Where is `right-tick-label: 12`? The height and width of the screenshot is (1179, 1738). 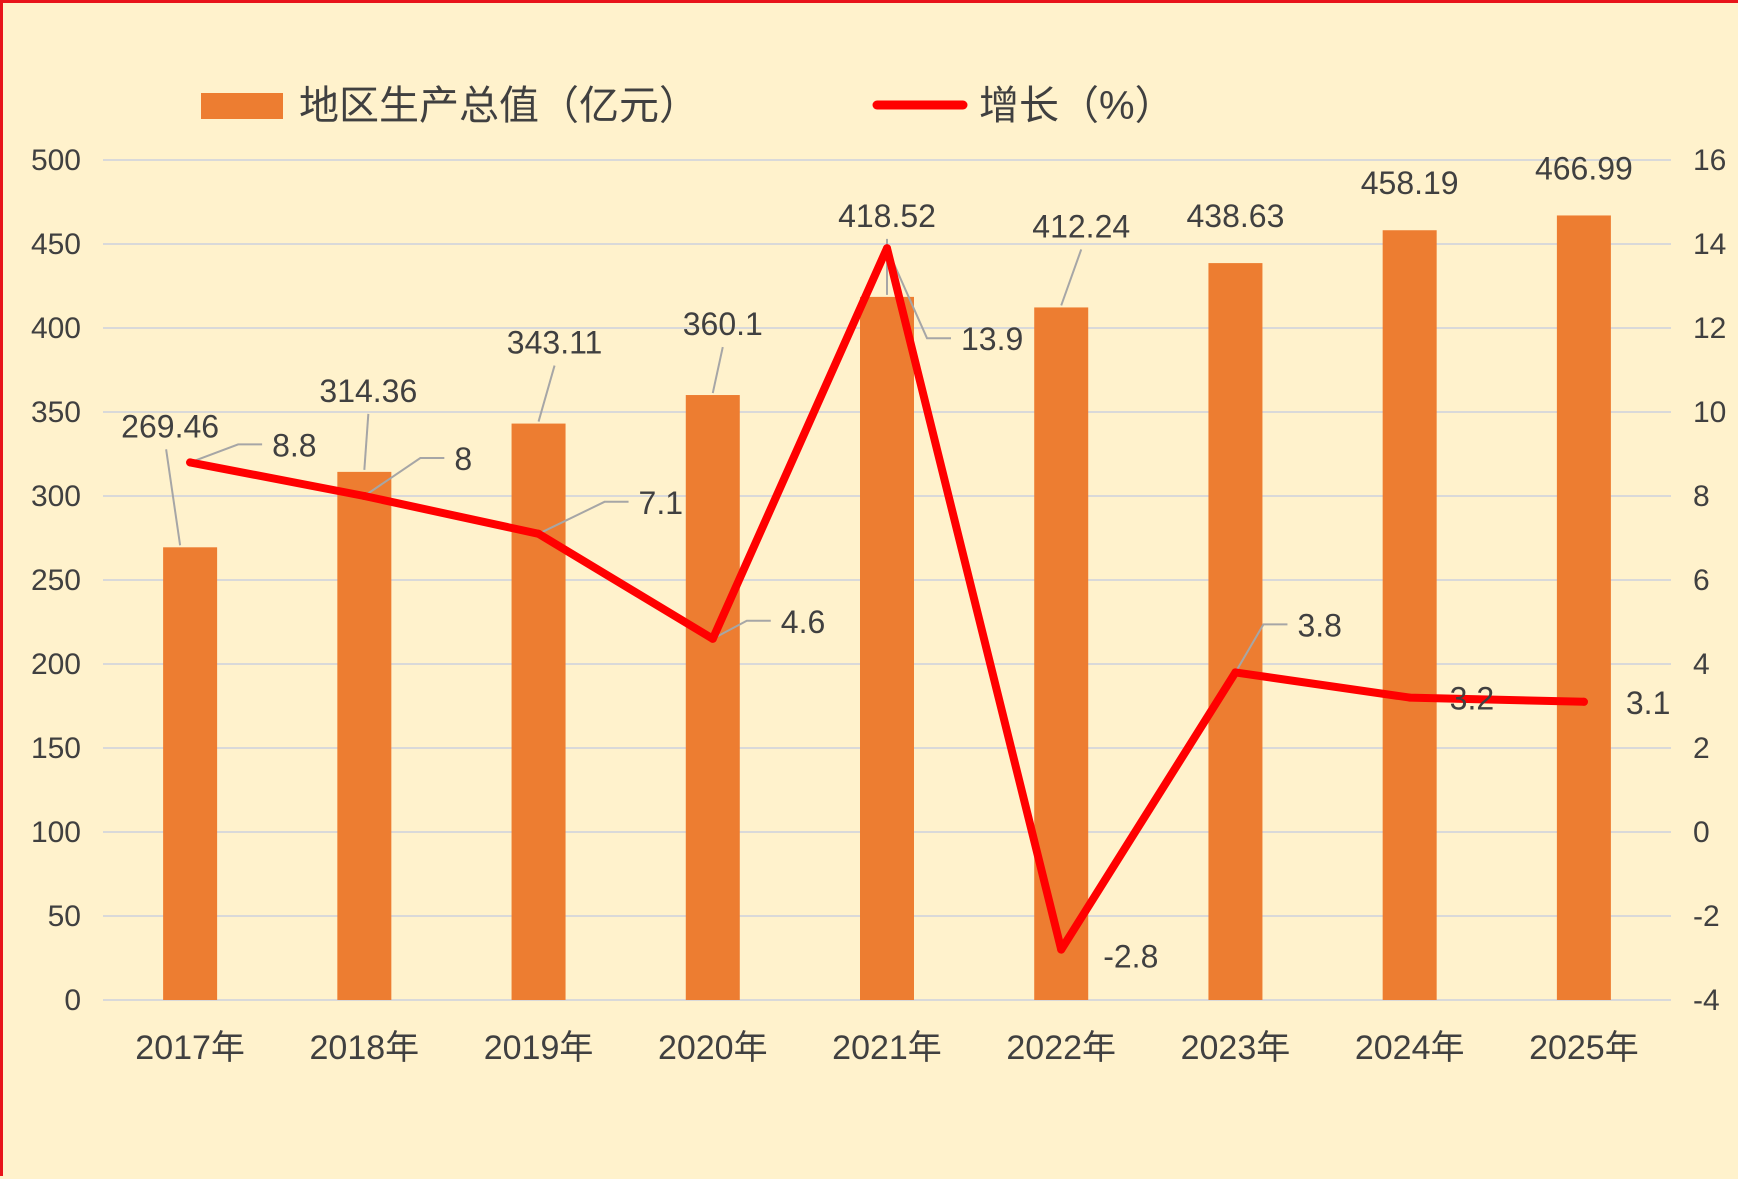 right-tick-label: 12 is located at coordinates (1709, 328).